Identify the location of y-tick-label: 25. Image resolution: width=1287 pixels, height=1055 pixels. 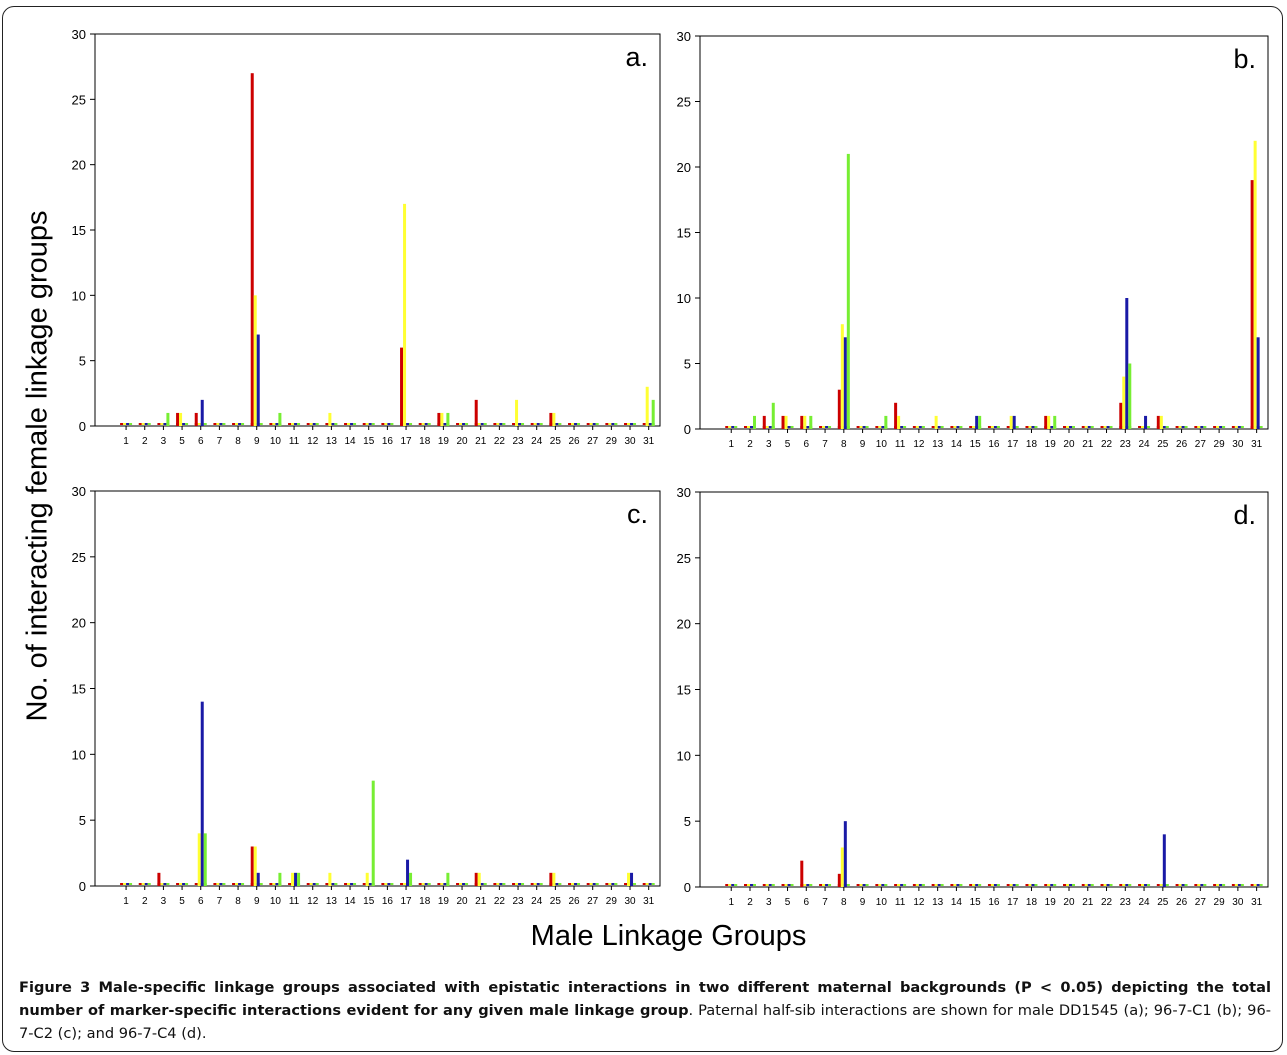
(684, 558).